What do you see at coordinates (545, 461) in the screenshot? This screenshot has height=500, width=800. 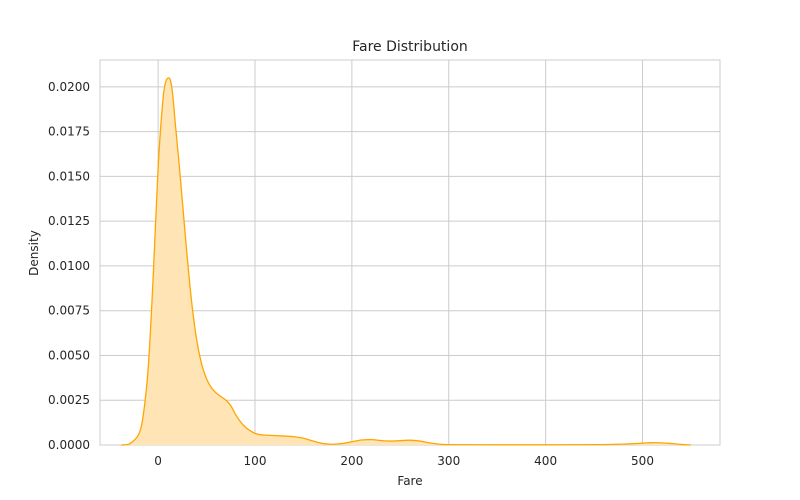 I see `x-tick-label: 400` at bounding box center [545, 461].